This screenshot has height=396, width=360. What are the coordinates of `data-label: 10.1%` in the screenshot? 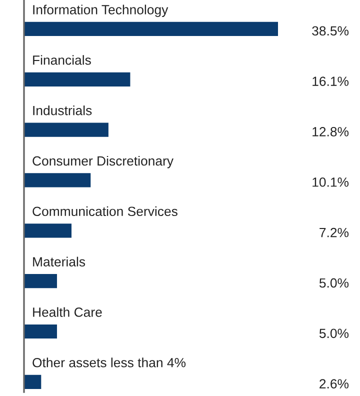 It's located at (330, 182).